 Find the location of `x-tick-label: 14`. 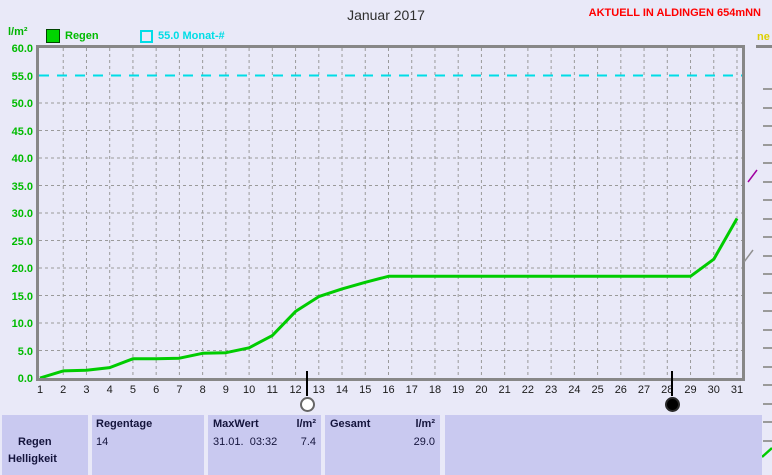

x-tick-label: 14 is located at coordinates (342, 390).